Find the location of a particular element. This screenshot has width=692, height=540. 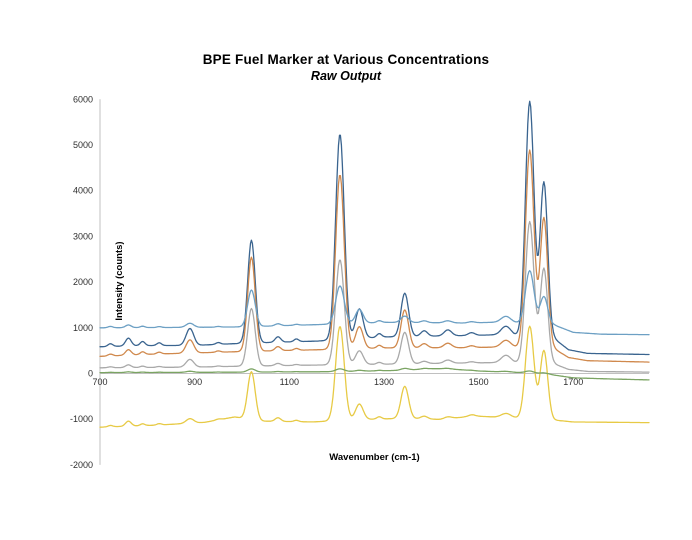

x-tick-label: 1500 is located at coordinates (479, 382).